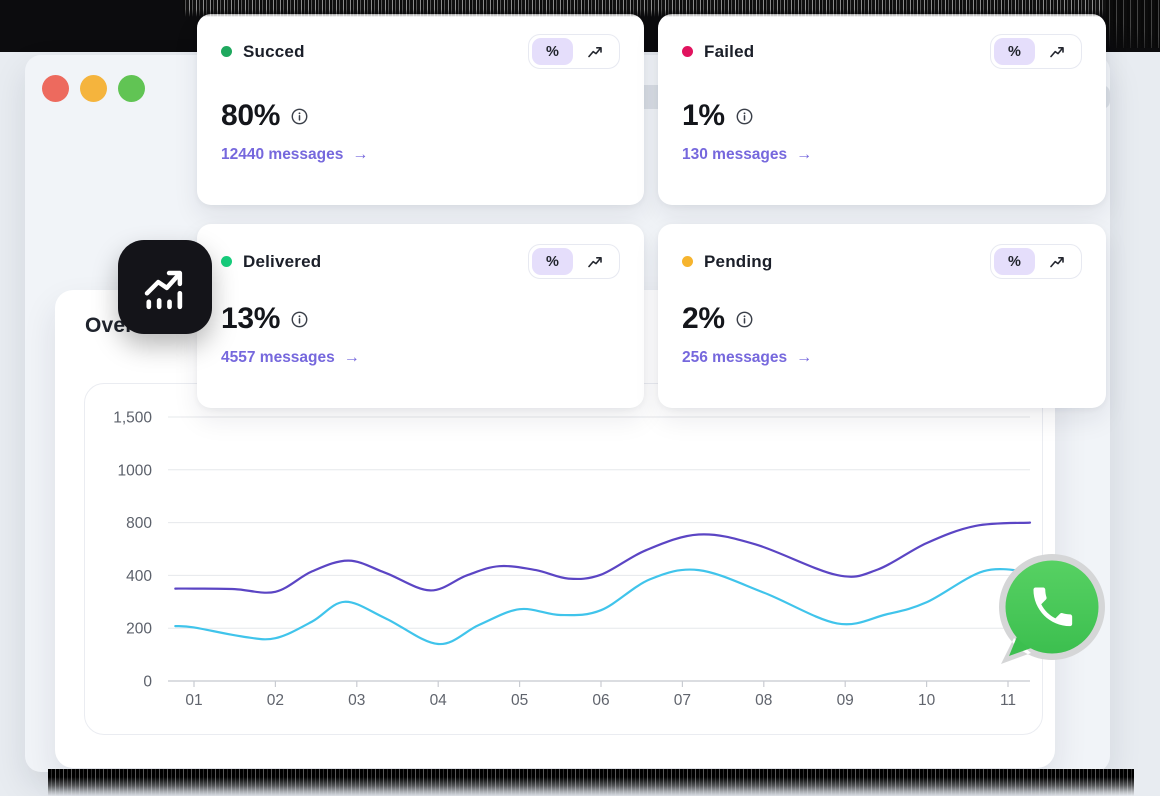  Describe the element at coordinates (882, 155) in the screenshot. I see `messages-link: 130 messages →` at that location.